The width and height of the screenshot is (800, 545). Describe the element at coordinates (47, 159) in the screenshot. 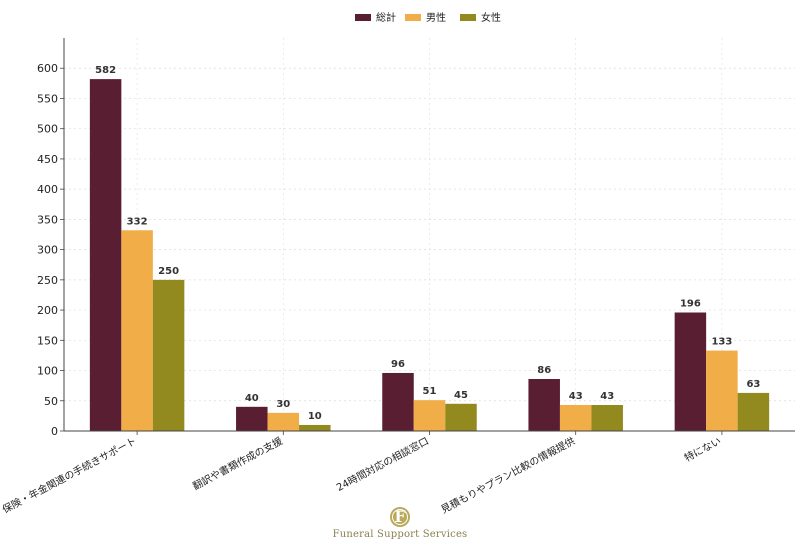

I see `y-tick-label: 450` at that location.